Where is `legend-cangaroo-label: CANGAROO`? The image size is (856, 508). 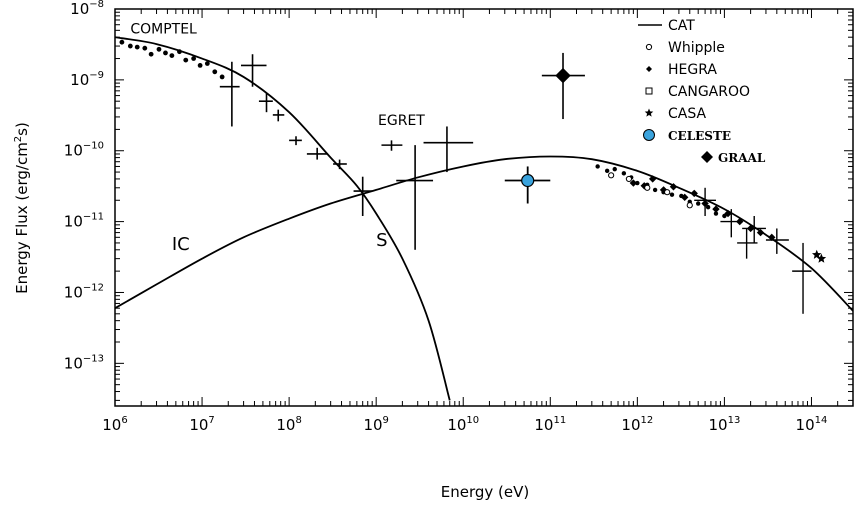
legend-cangaroo-label: CANGAROO is located at coordinates (709, 92).